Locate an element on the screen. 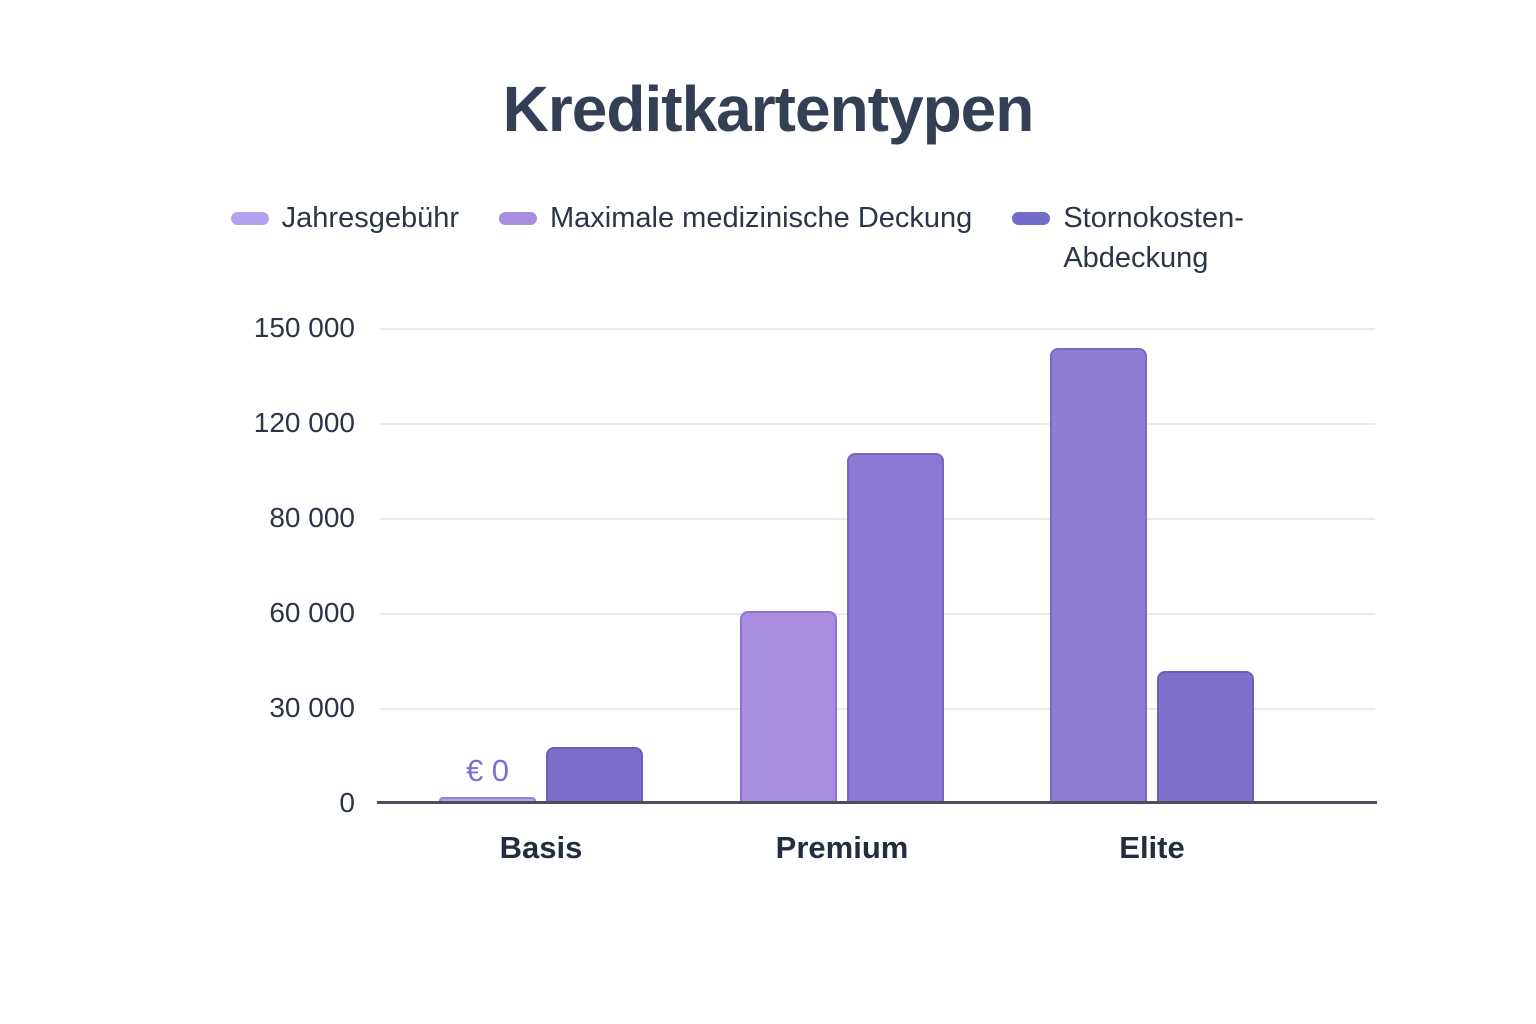  legend-item-label: Maximale medizinische Deckung is located at coordinates (761, 218).